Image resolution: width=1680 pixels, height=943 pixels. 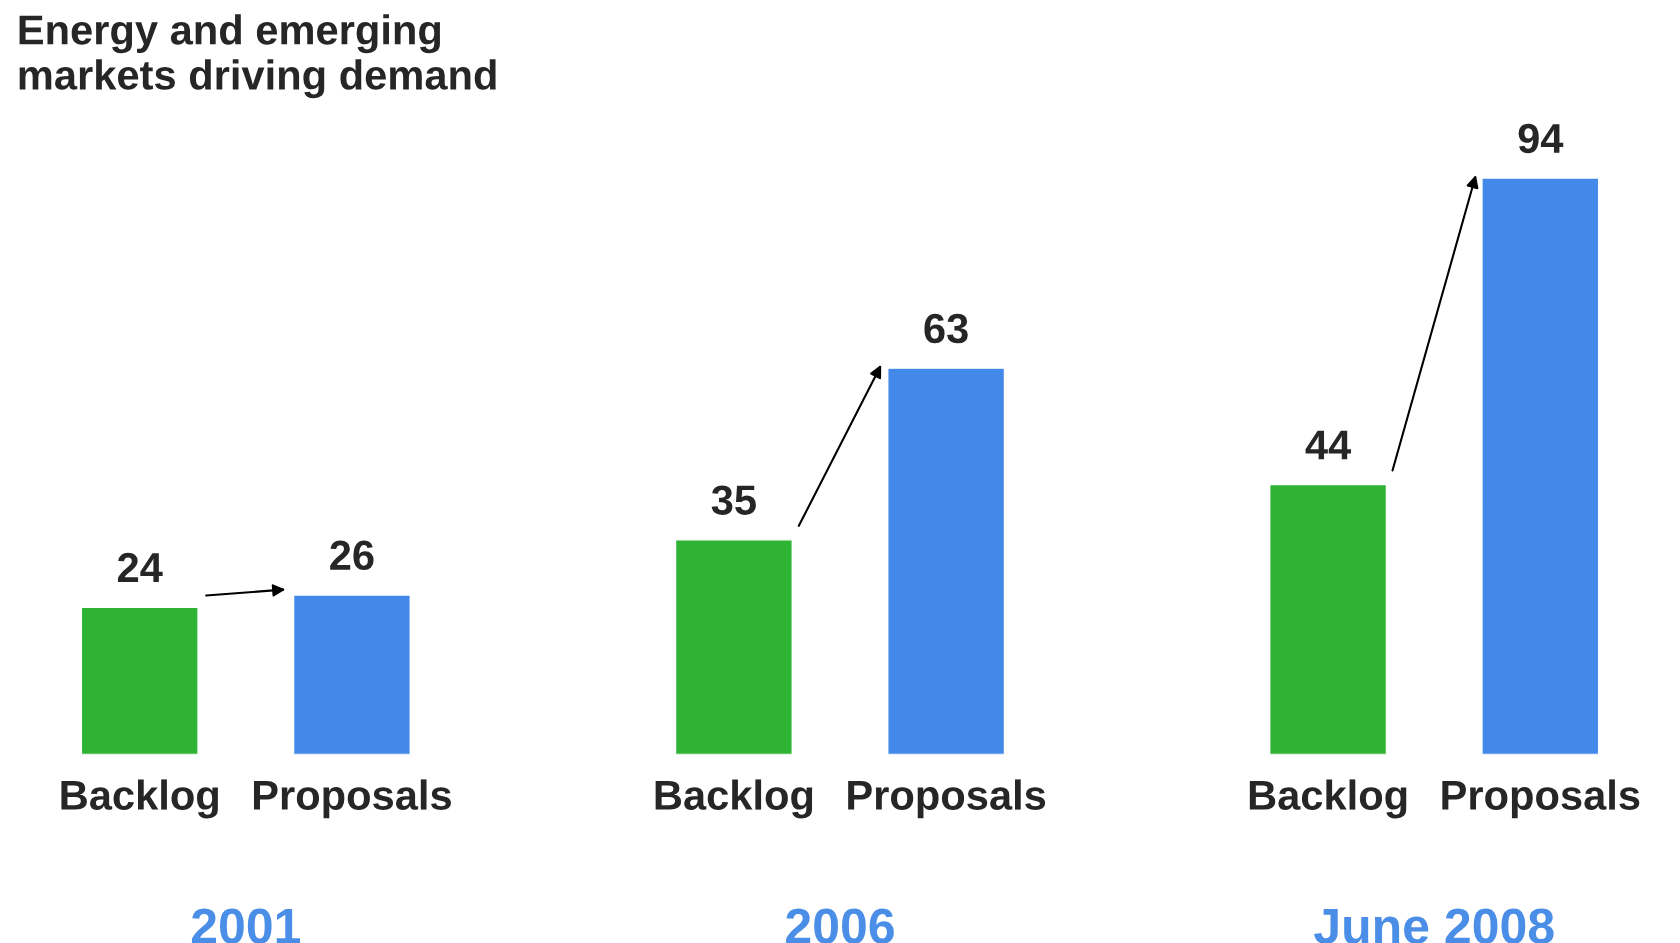 What do you see at coordinates (733, 500) in the screenshot?
I see `data-label: 35` at bounding box center [733, 500].